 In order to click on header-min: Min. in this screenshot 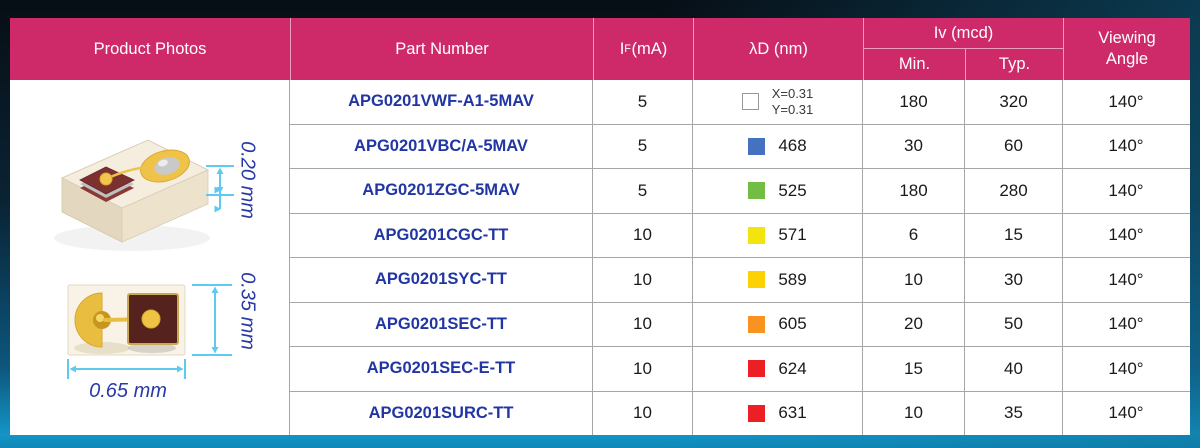, I will do `click(914, 64)`.